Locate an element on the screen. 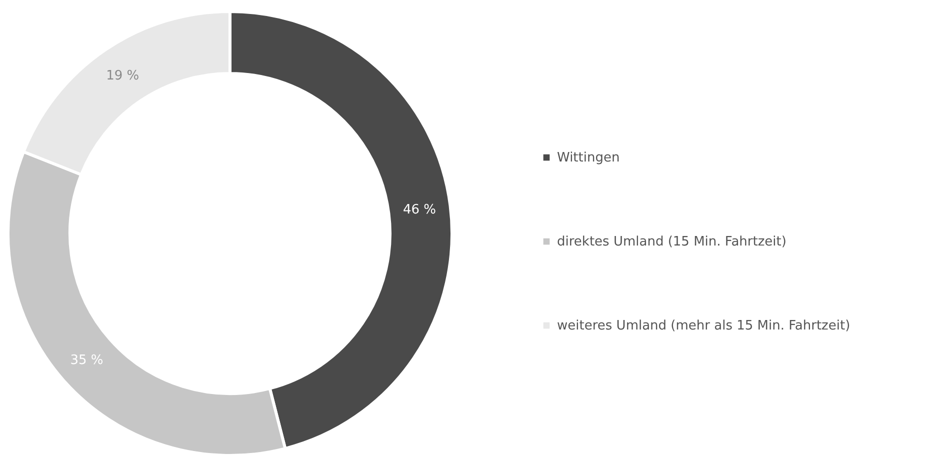 The height and width of the screenshot is (455, 941). data-label: 35 % is located at coordinates (87, 360).